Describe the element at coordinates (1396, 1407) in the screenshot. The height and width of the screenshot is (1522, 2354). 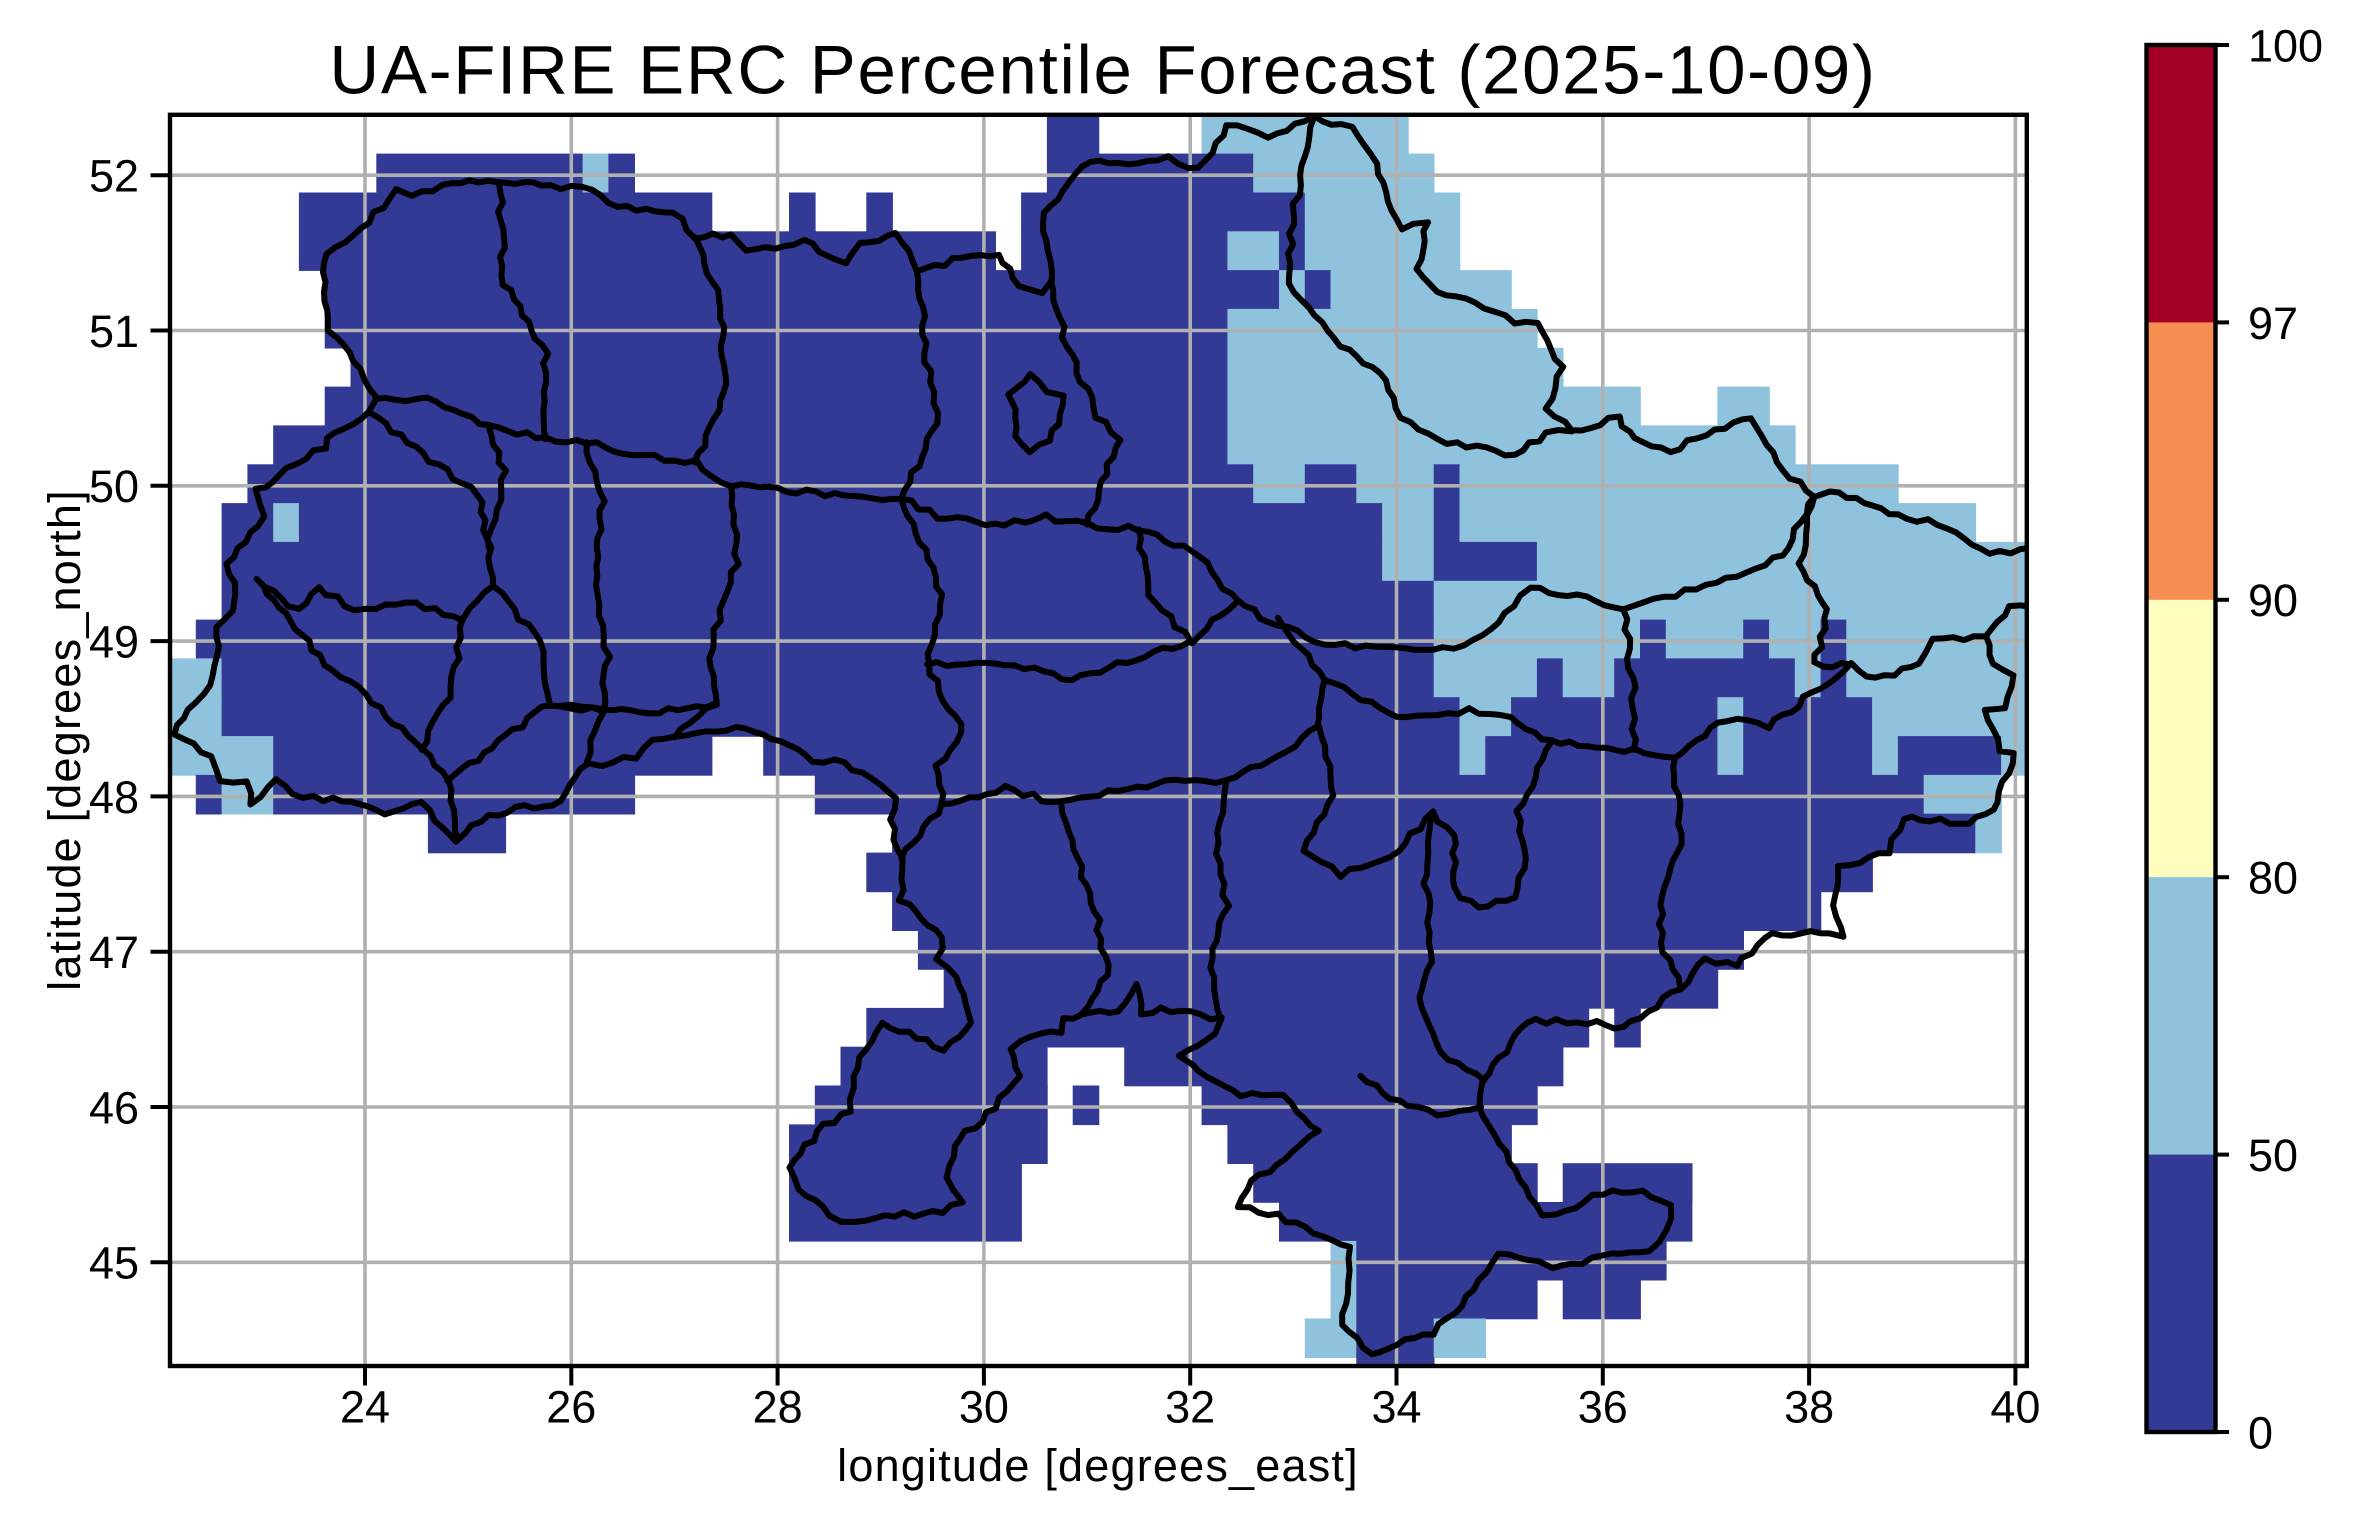
I see `svg-text: 34` at that location.